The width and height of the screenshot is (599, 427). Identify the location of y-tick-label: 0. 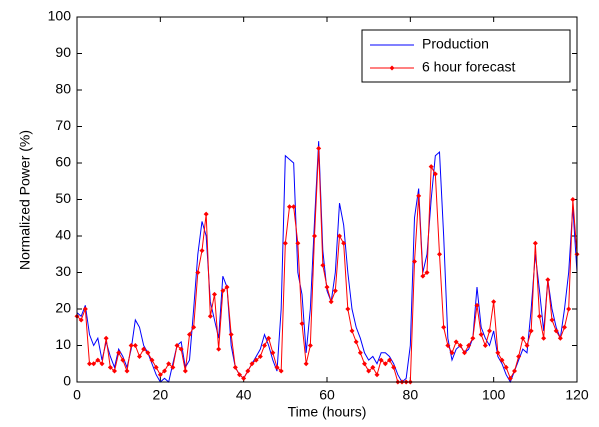
(67, 381).